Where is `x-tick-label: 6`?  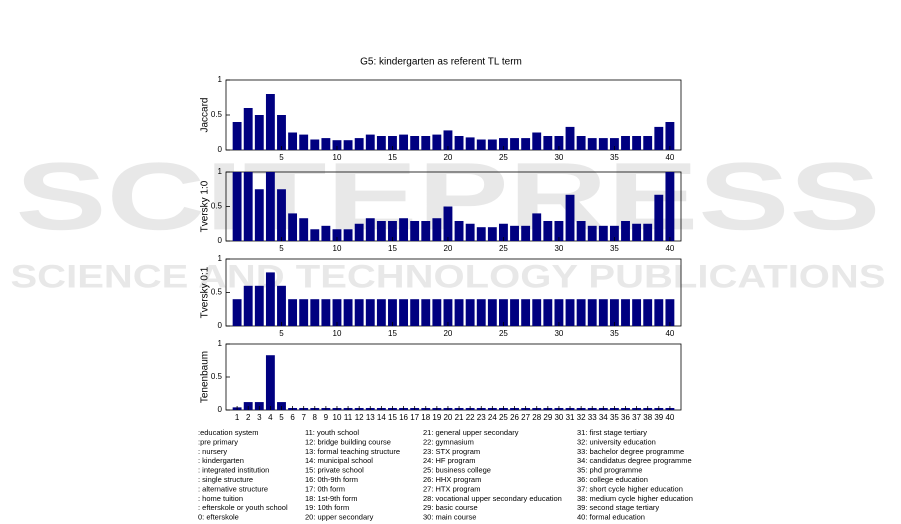 x-tick-label: 6 is located at coordinates (292, 417).